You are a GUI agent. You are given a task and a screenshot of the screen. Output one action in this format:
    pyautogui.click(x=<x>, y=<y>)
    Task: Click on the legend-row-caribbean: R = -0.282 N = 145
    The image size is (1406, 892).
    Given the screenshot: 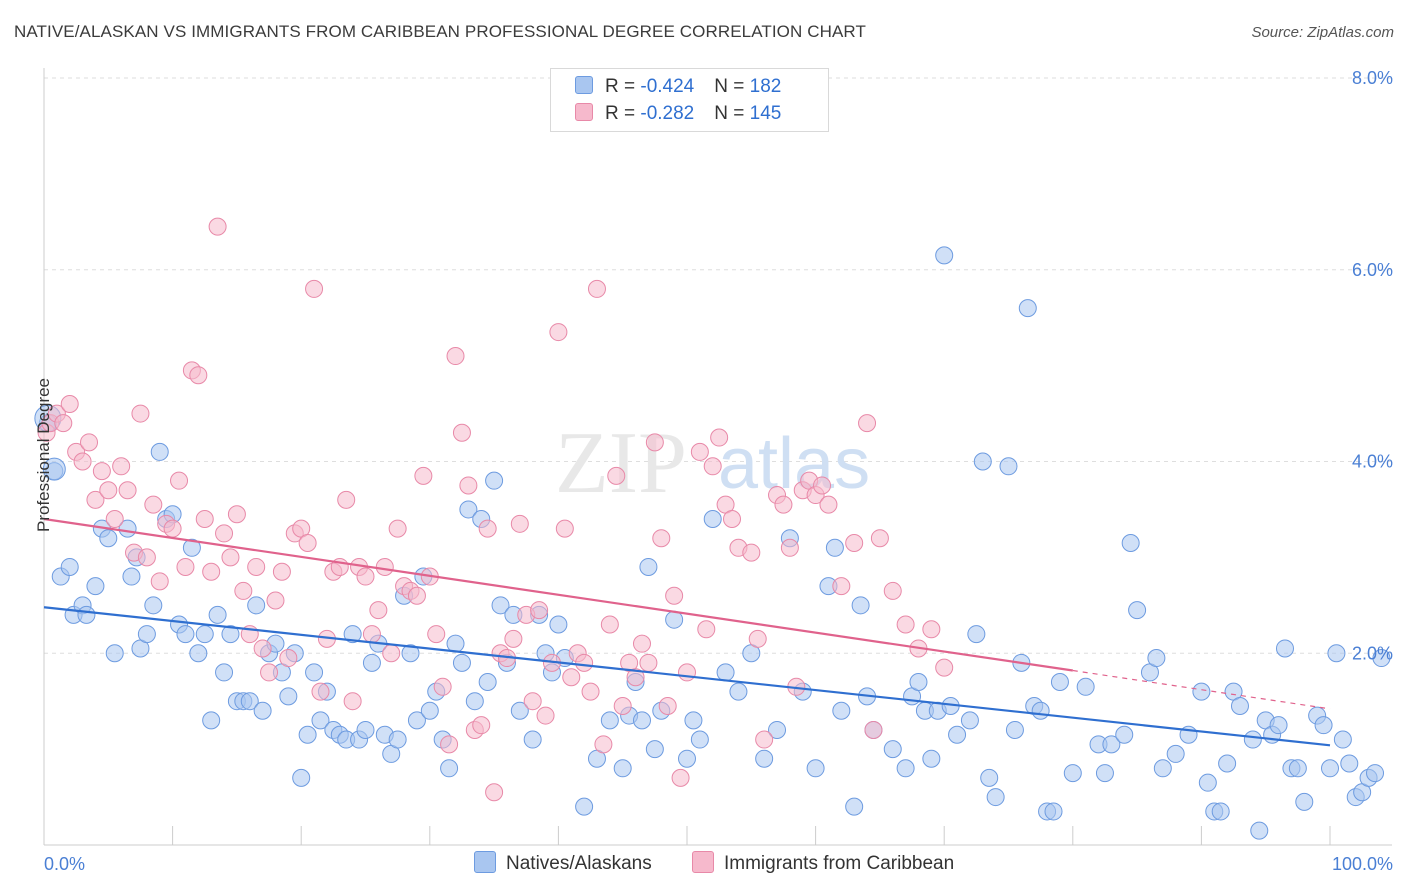 What is the action you would take?
    pyautogui.click(x=678, y=115)
    